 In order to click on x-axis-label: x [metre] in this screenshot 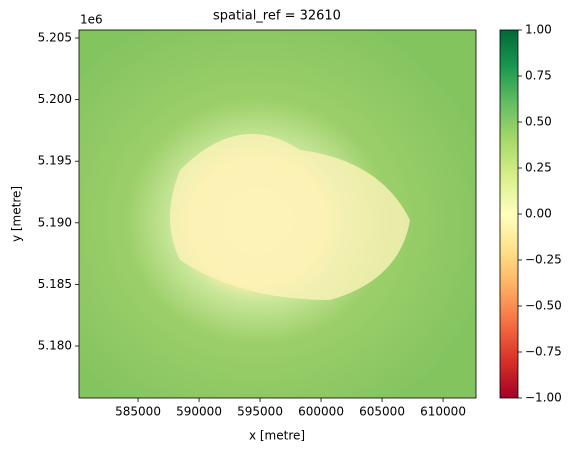, I will do `click(277, 436)`.